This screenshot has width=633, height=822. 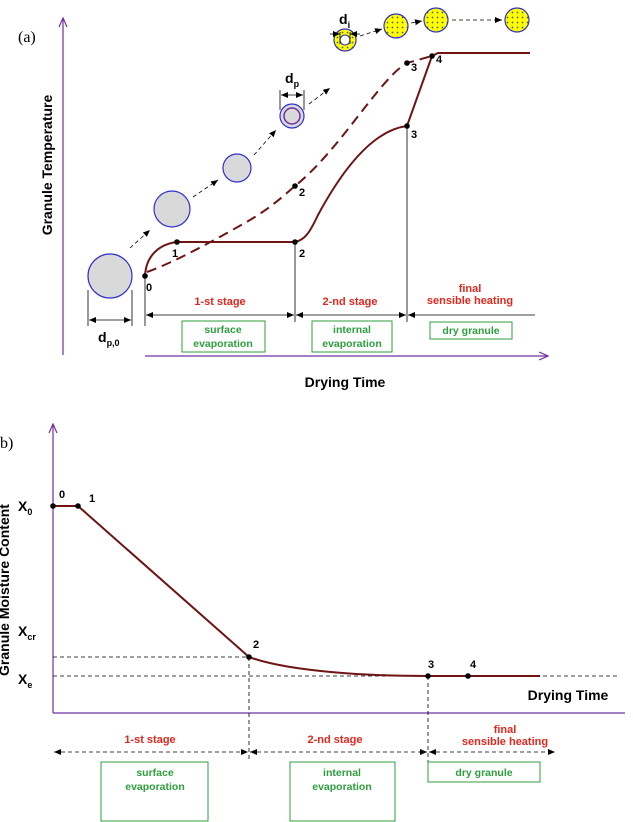 I want to click on y-axis-title: Granule Moisture Content, so click(x=6, y=590).